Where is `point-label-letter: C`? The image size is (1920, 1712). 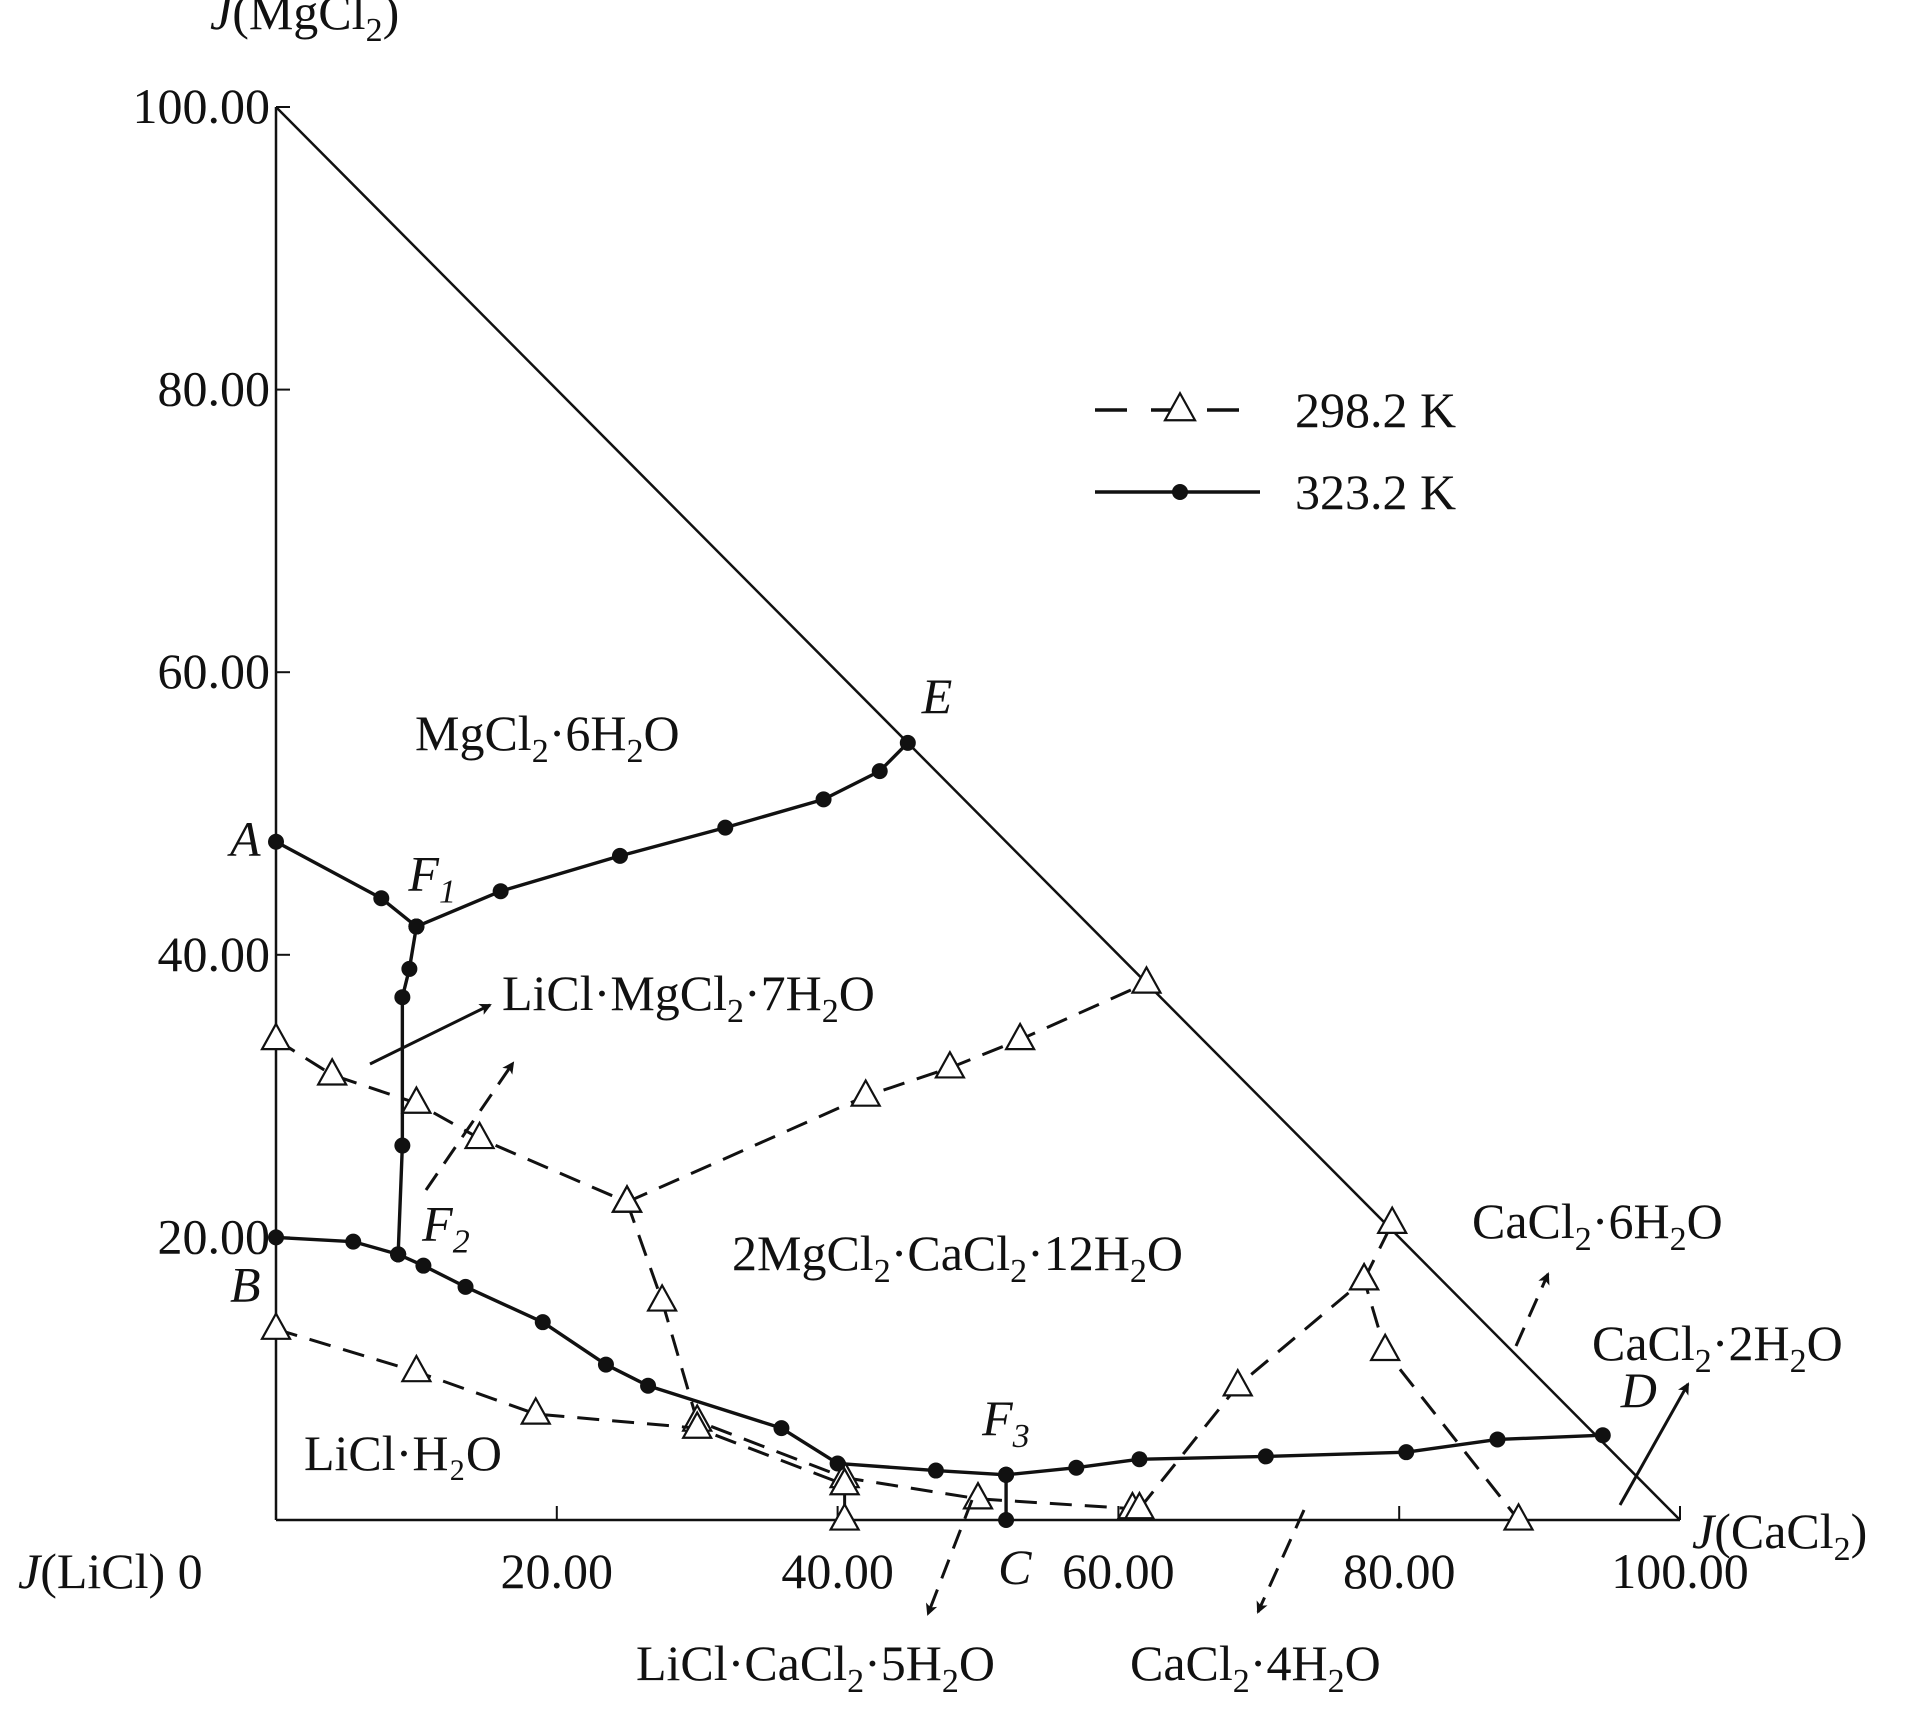 point-label-letter: C is located at coordinates (1015, 1567).